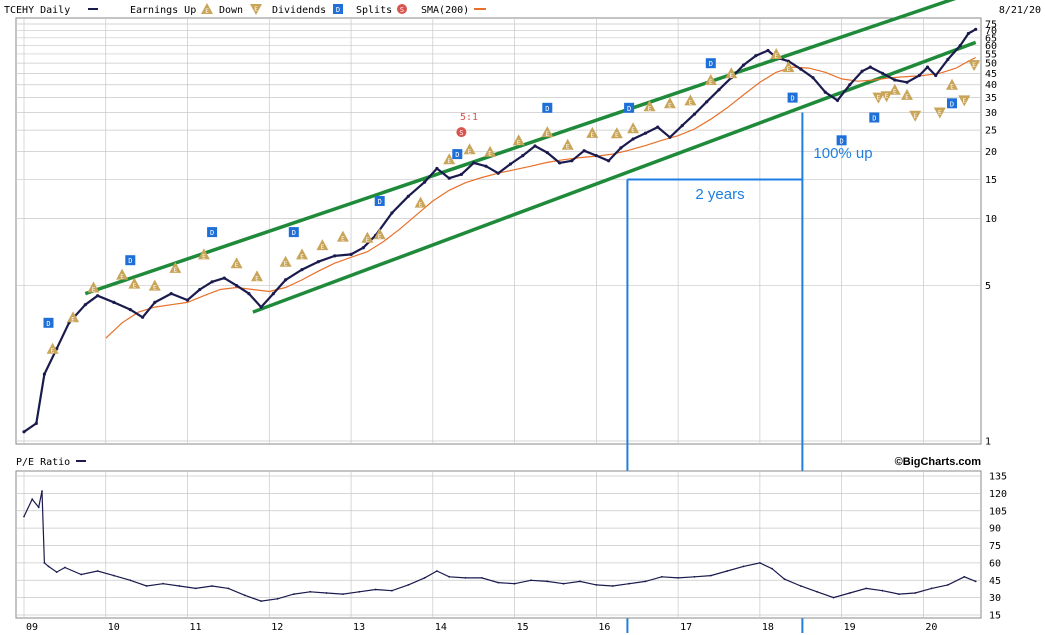 The width and height of the screenshot is (1045, 635). I want to click on gain-label: 100% up, so click(842, 153).